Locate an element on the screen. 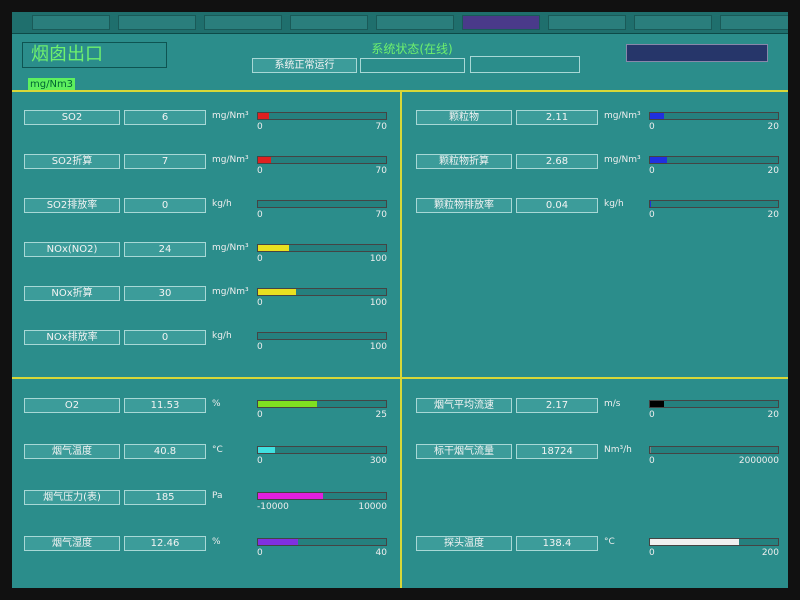  param-unit: kg/h is located at coordinates (614, 204).